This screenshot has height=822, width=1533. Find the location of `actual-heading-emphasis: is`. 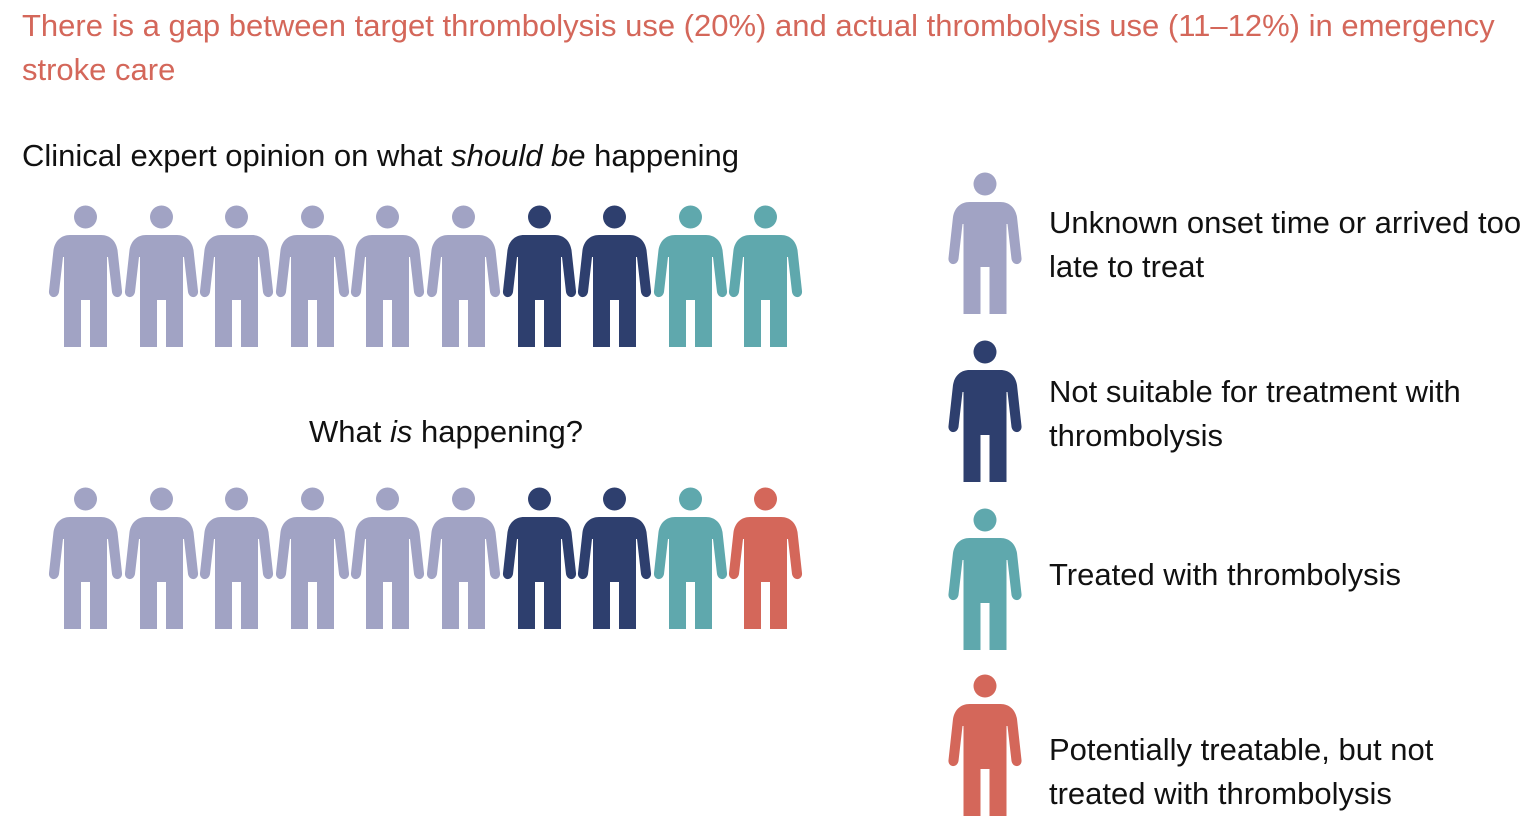

actual-heading-emphasis: is is located at coordinates (401, 431).